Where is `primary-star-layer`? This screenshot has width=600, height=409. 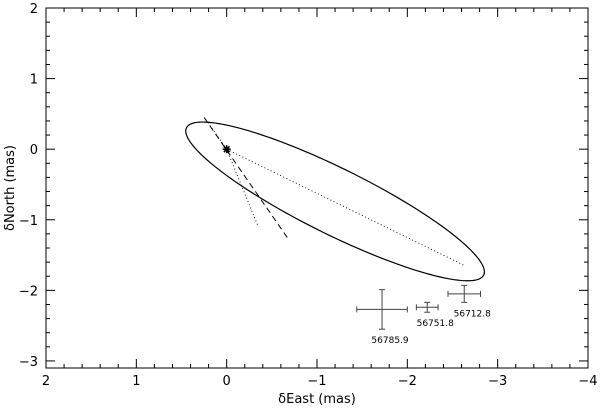
primary-star-layer is located at coordinates (226, 149).